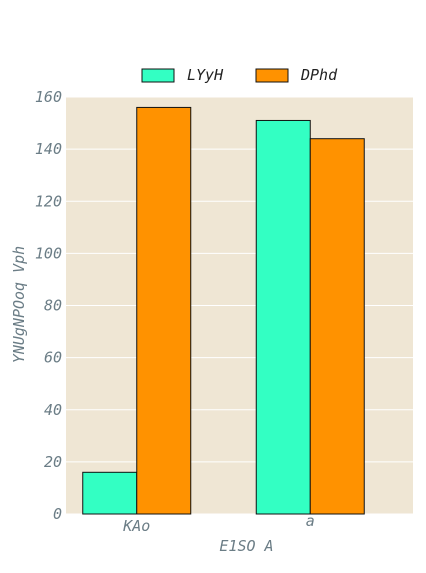 The image size is (426, 573). I want to click on y-tick-label: 20, so click(53, 462).